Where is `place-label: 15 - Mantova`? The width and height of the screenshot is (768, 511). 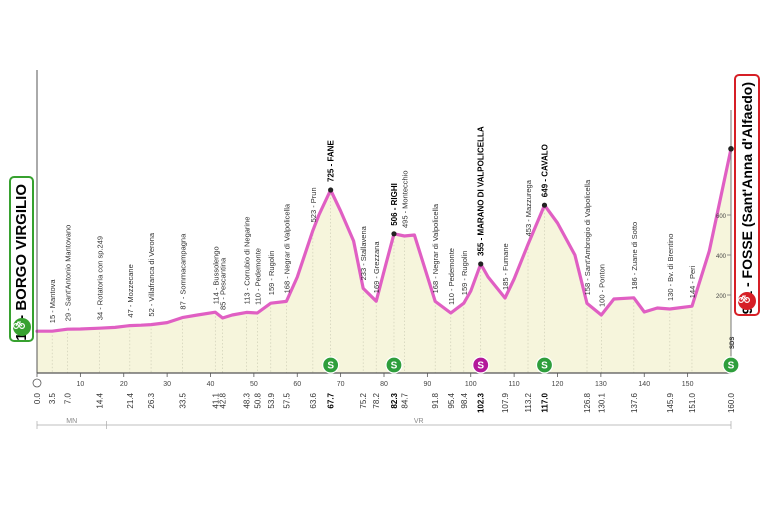 place-label: 15 - Mantova is located at coordinates (52, 301).